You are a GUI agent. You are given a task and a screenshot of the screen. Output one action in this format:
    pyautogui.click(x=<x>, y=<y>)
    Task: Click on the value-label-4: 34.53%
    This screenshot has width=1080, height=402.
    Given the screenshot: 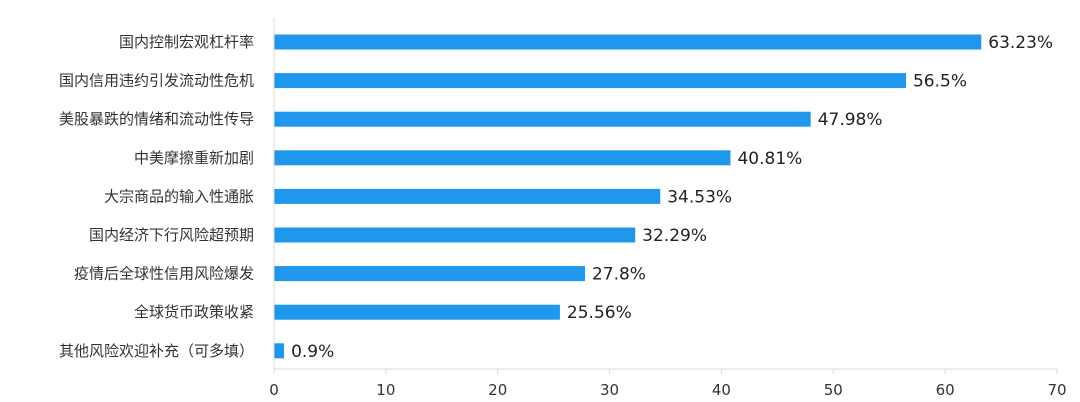 What is the action you would take?
    pyautogui.click(x=699, y=197)
    